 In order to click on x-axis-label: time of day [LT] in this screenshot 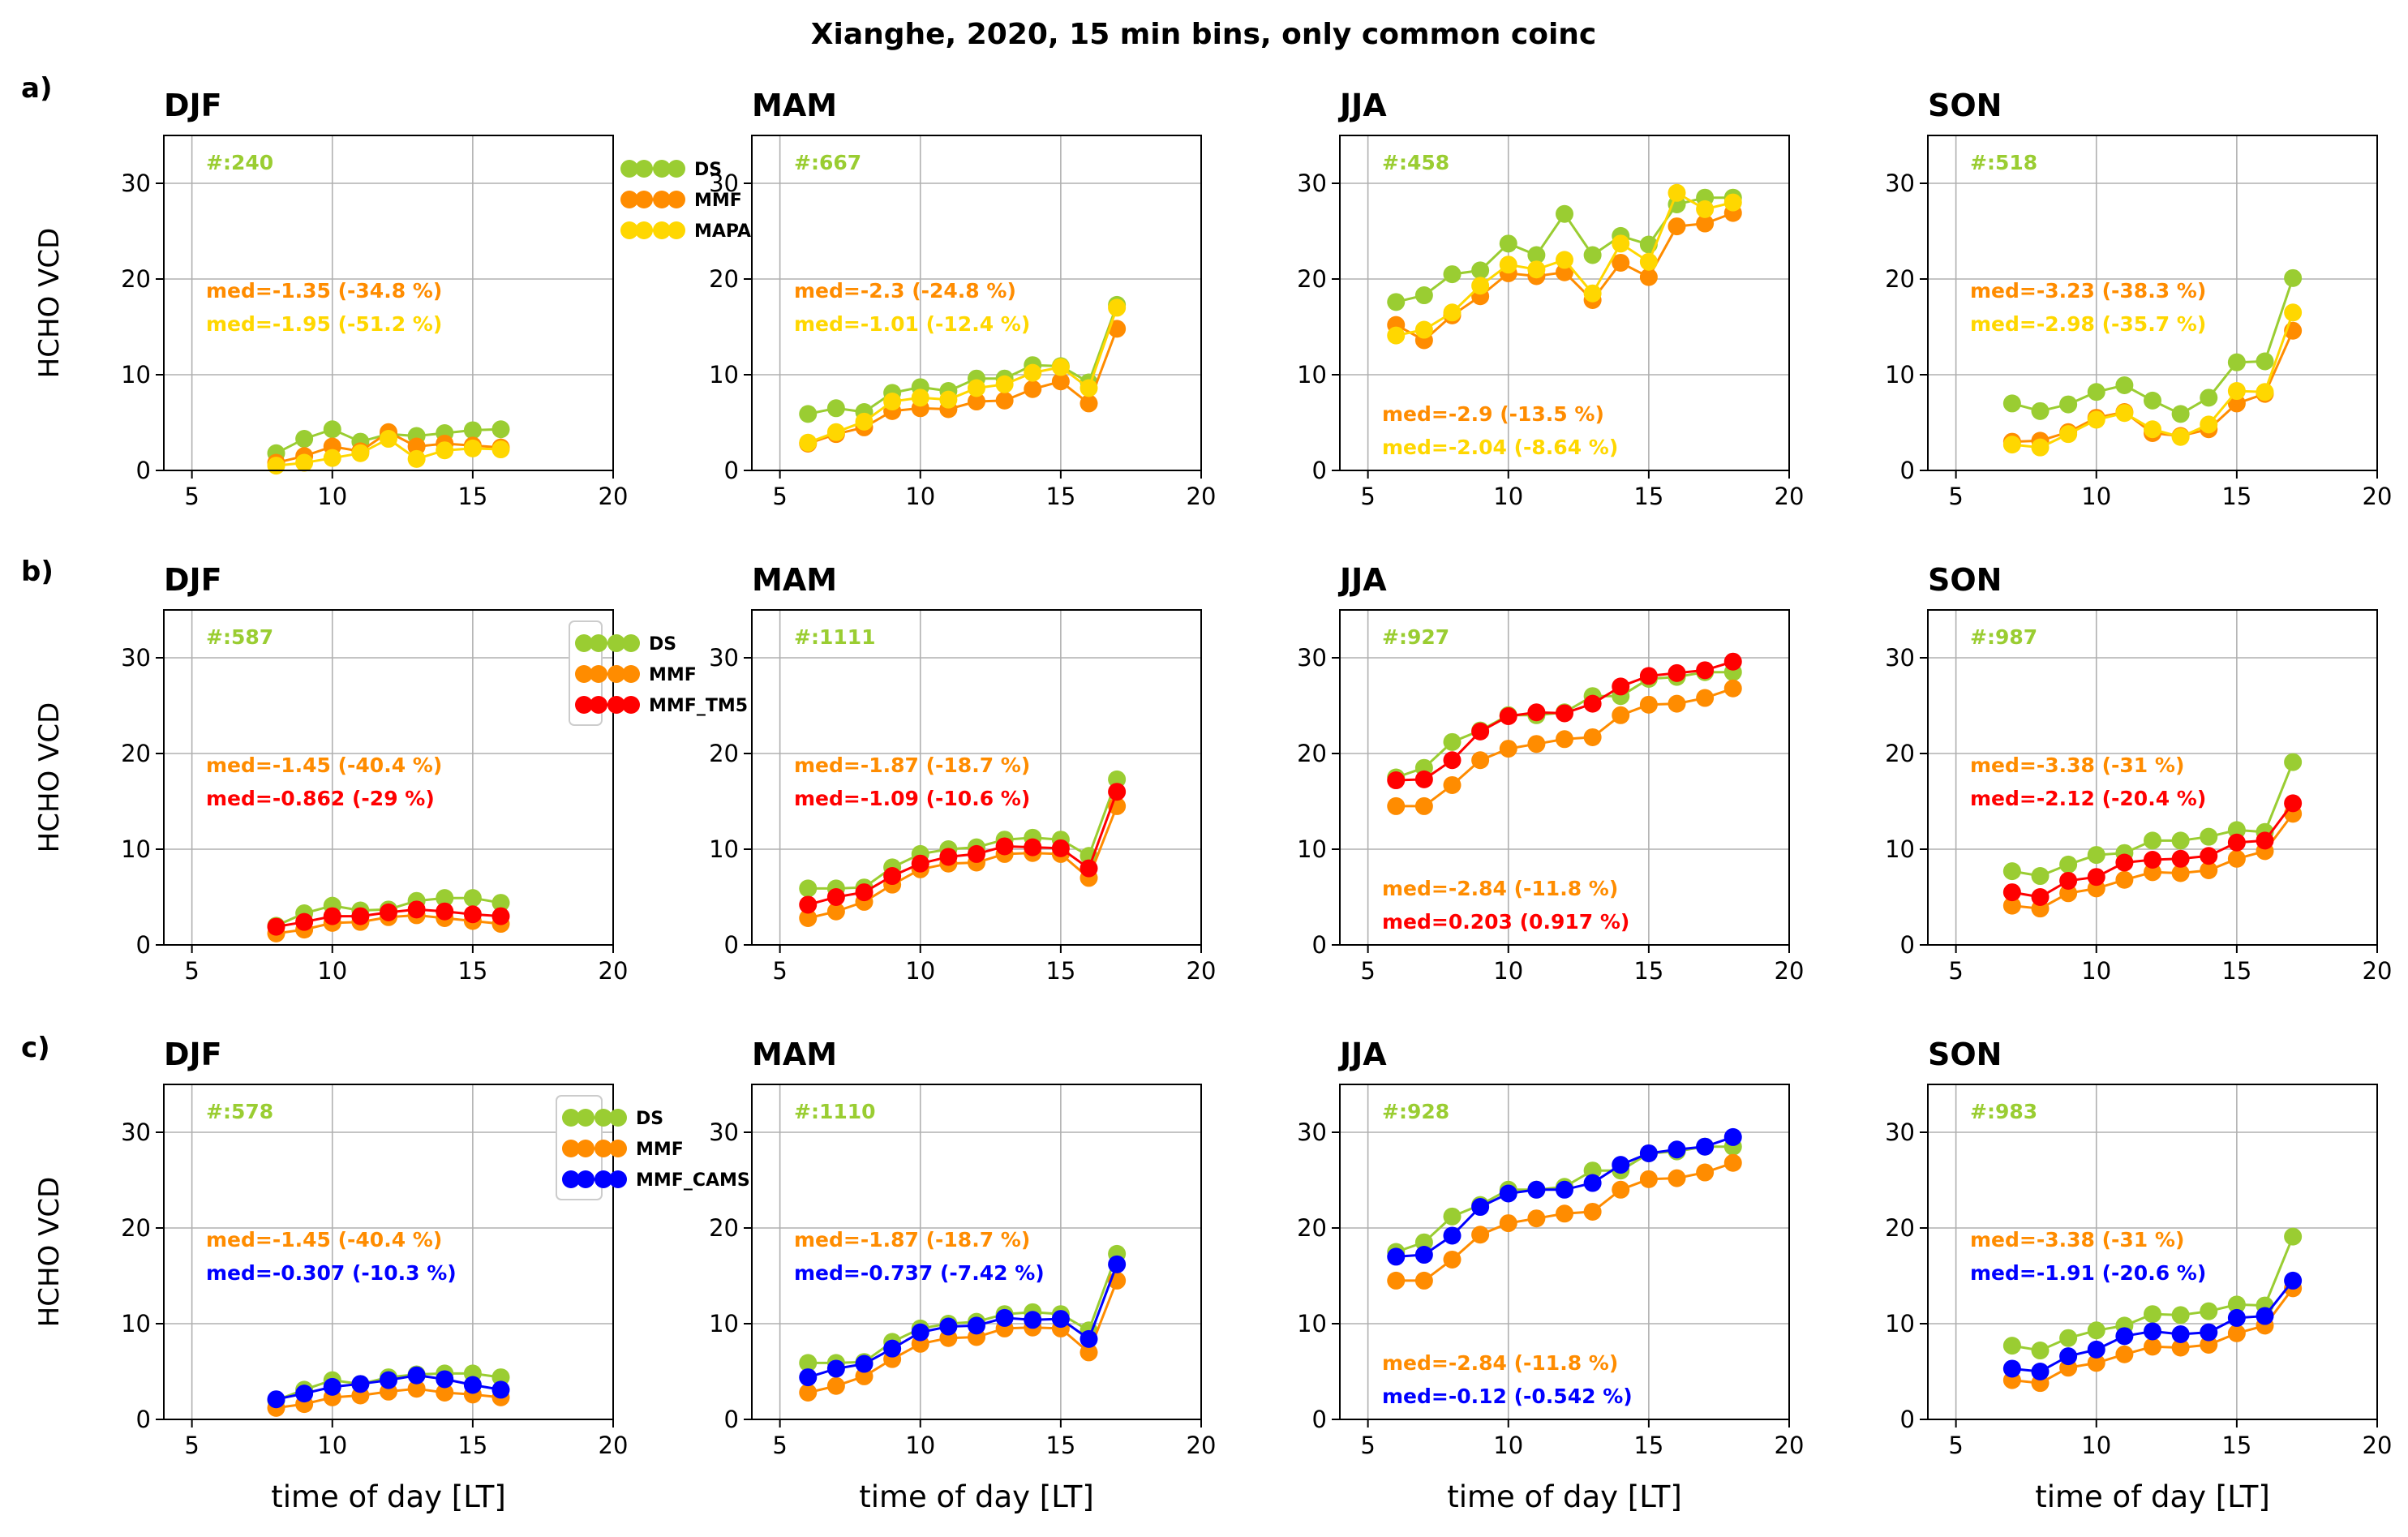, I will do `click(388, 1496)`.